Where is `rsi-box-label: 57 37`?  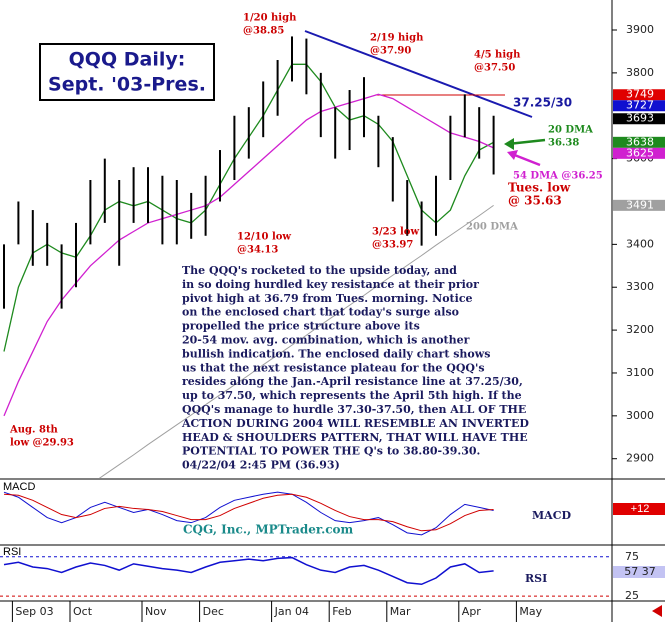
rsi-box-label: 57 37 is located at coordinates (640, 571).